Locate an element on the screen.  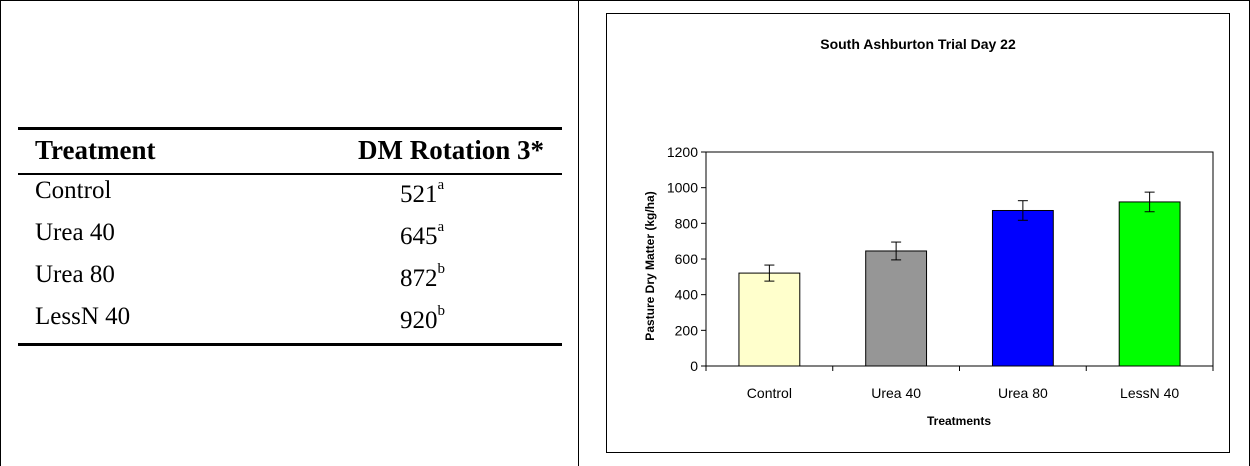
treatment-cell: Urea 80 is located at coordinates (75, 274).